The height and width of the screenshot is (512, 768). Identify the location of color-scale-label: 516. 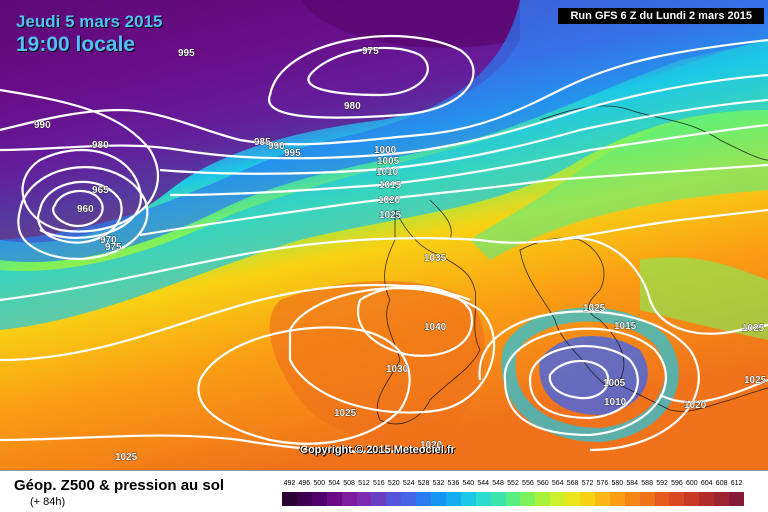
(379, 483).